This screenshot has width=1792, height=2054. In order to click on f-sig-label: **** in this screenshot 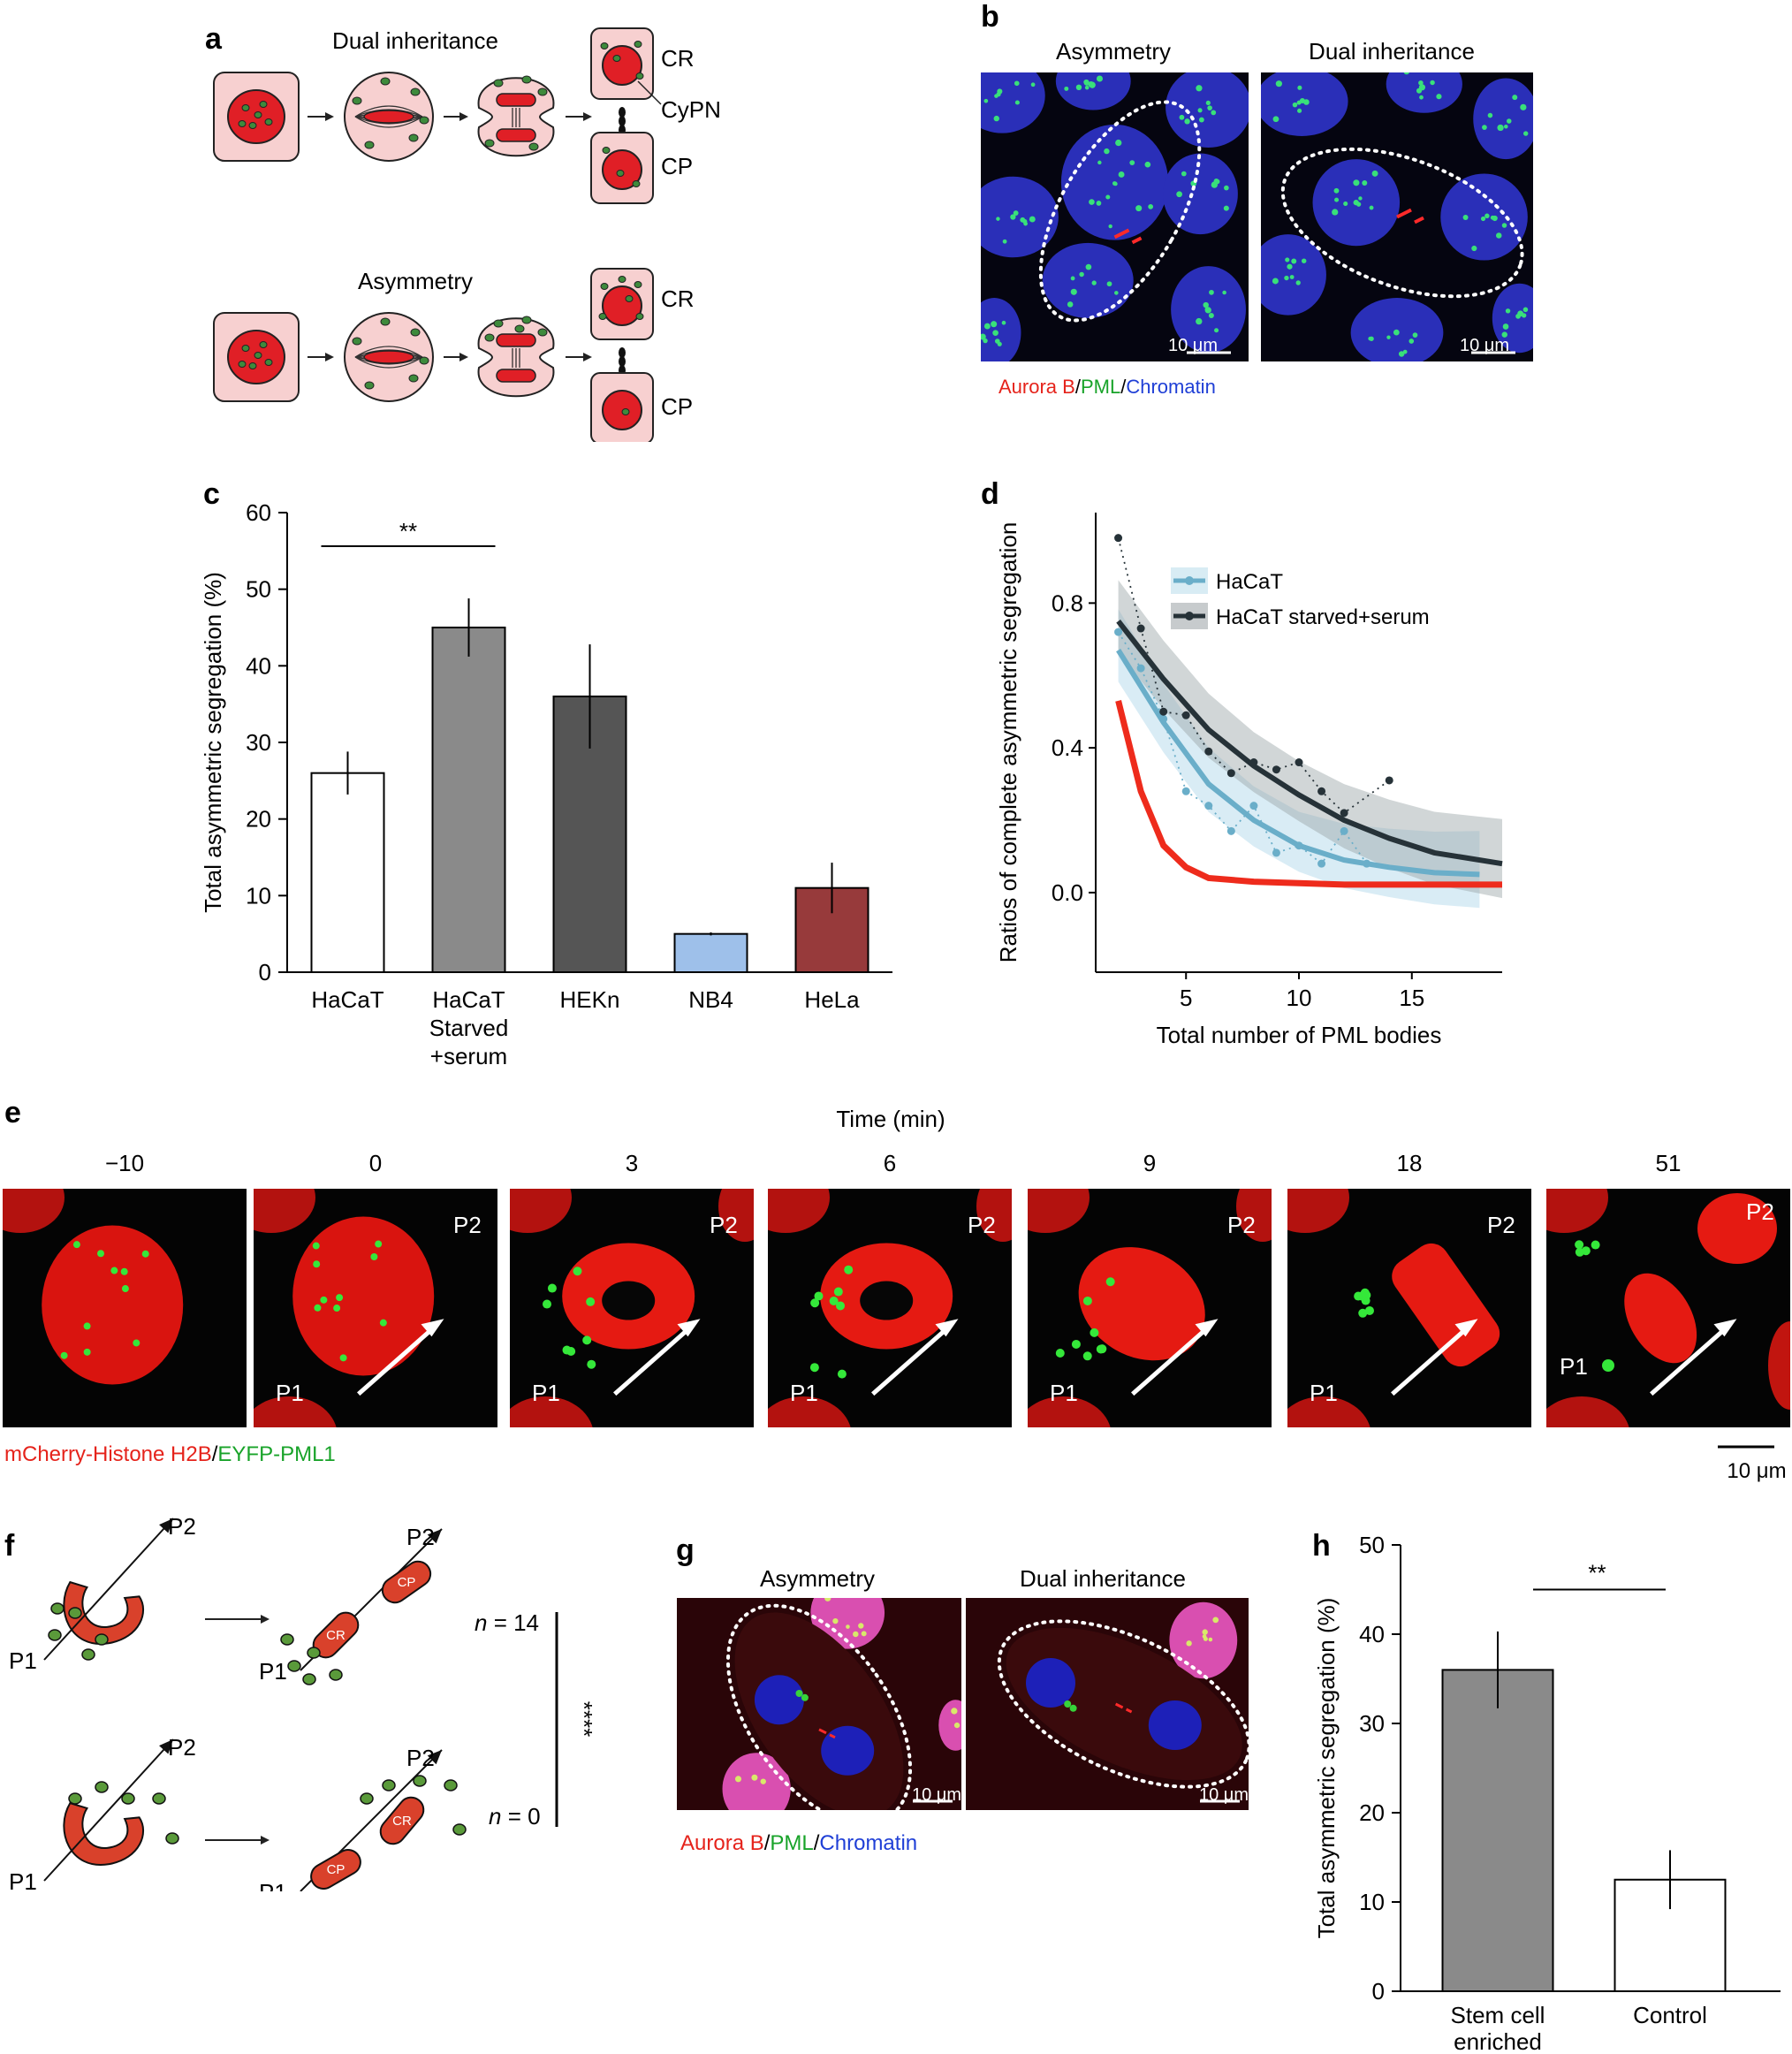, I will do `click(584, 1719)`.